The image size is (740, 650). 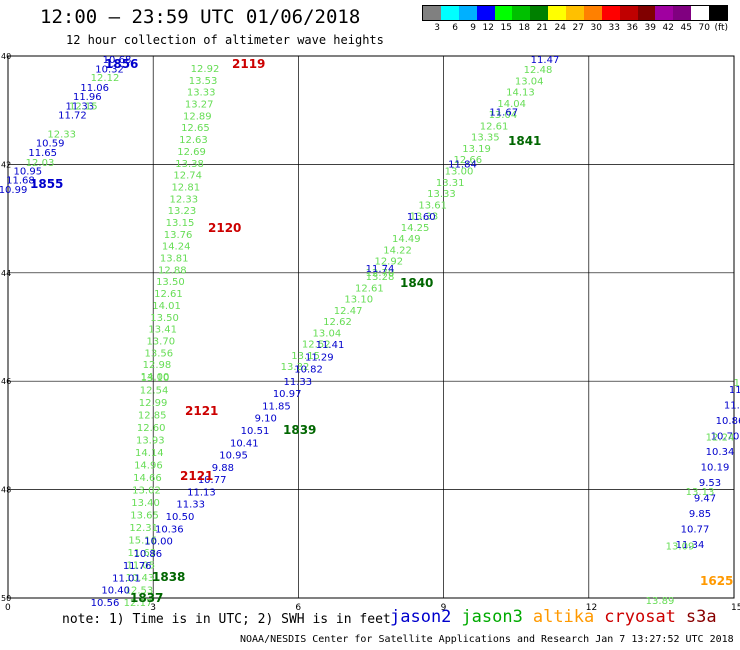 What do you see at coordinates (596, 28) in the screenshot?
I see `legend-label: 30` at bounding box center [596, 28].